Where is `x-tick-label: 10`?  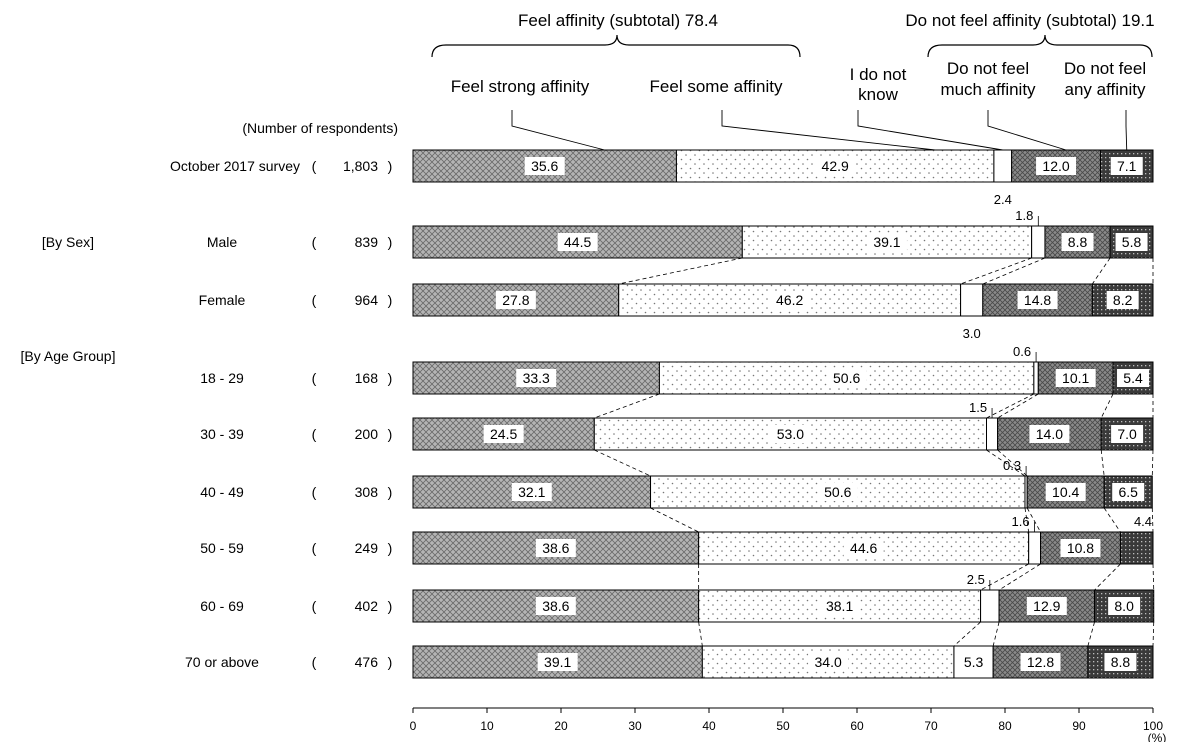
x-tick-label: 10 is located at coordinates (487, 726).